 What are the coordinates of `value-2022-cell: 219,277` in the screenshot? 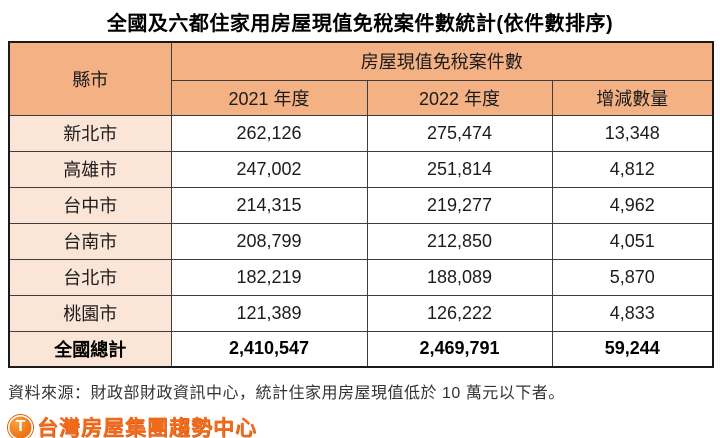 It's located at (459, 205).